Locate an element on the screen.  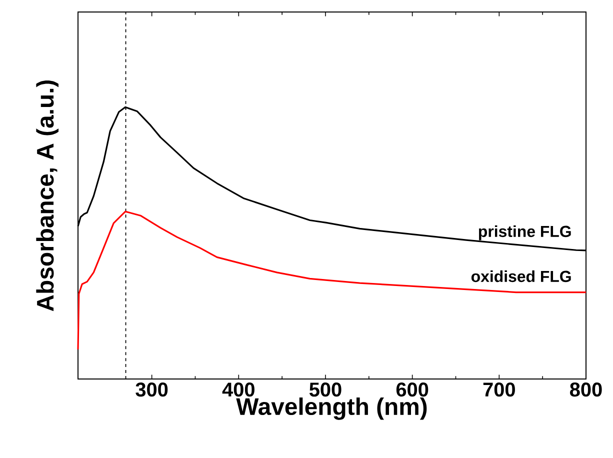
x-axis-title: Wavelength (nm) is located at coordinates (331, 408).